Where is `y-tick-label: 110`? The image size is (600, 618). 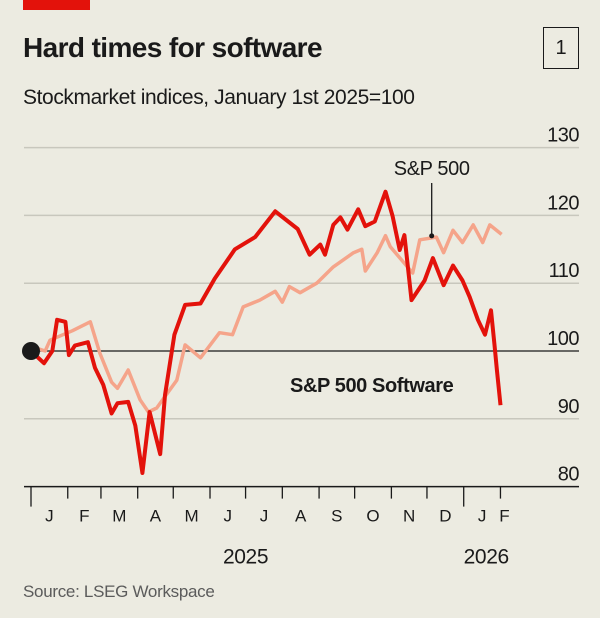 y-tick-label: 110 is located at coordinates (564, 271).